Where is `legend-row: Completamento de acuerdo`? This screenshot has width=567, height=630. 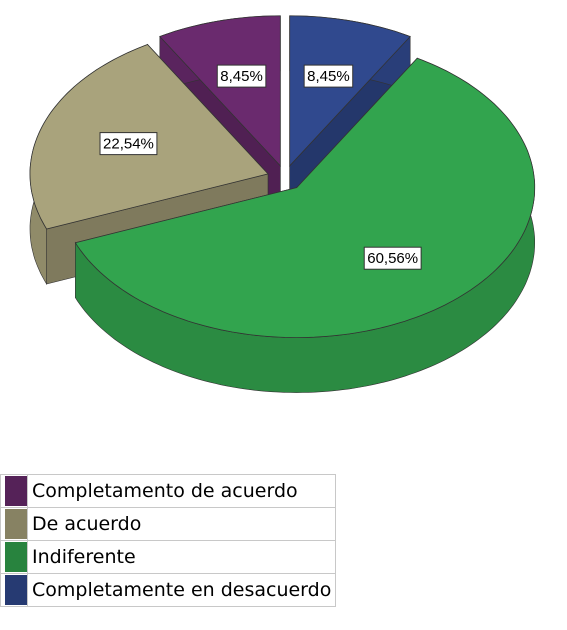
legend-row: Completamento de acuerdo is located at coordinates (168, 491).